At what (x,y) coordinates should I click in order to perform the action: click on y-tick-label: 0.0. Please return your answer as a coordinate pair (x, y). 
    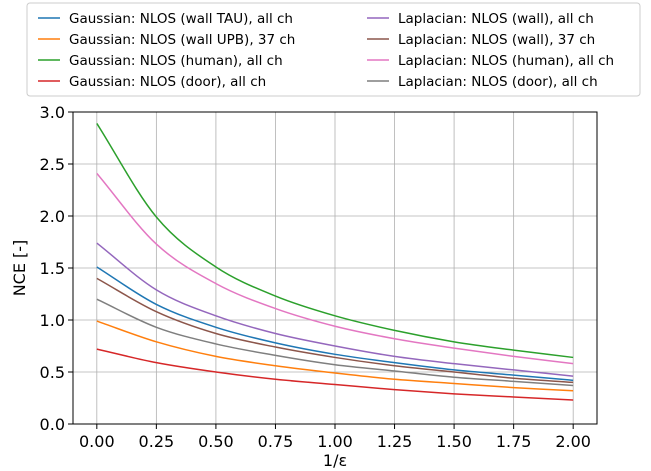
    Looking at the image, I should click on (52, 424).